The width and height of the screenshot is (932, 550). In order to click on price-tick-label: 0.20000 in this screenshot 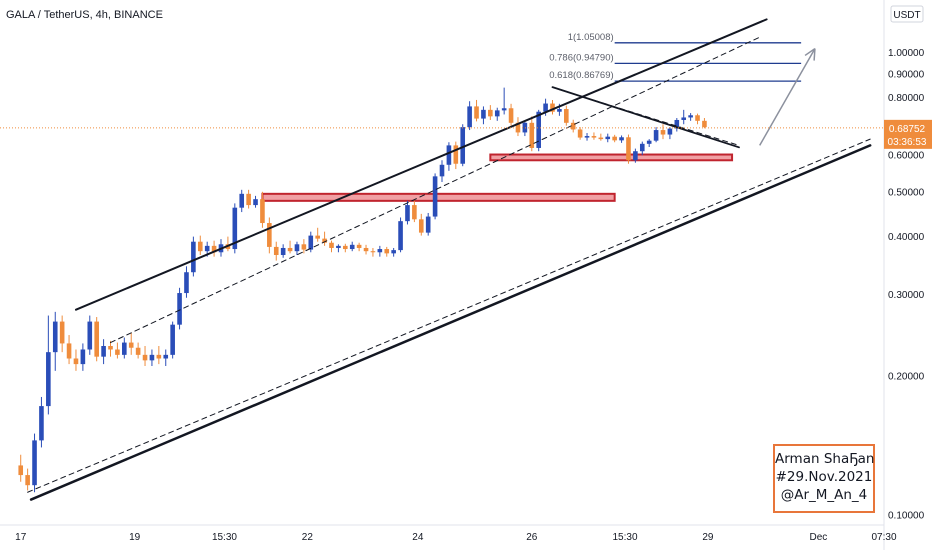, I will do `click(906, 376)`.